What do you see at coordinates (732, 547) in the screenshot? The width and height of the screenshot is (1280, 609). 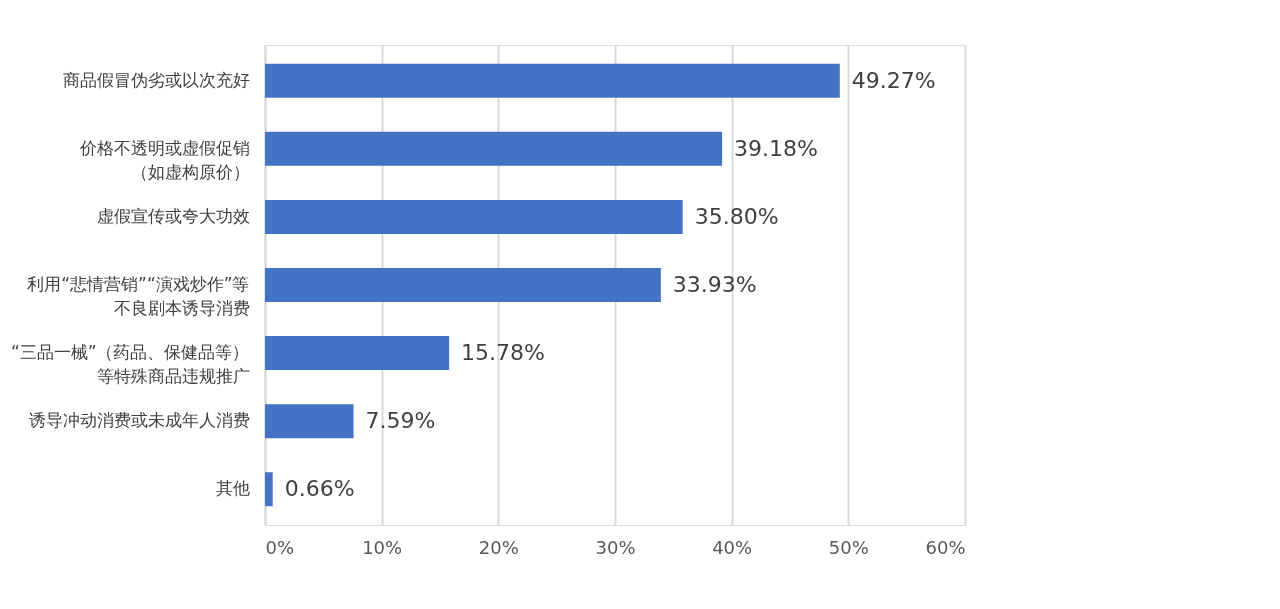 I see `x-tick-label: 40%` at bounding box center [732, 547].